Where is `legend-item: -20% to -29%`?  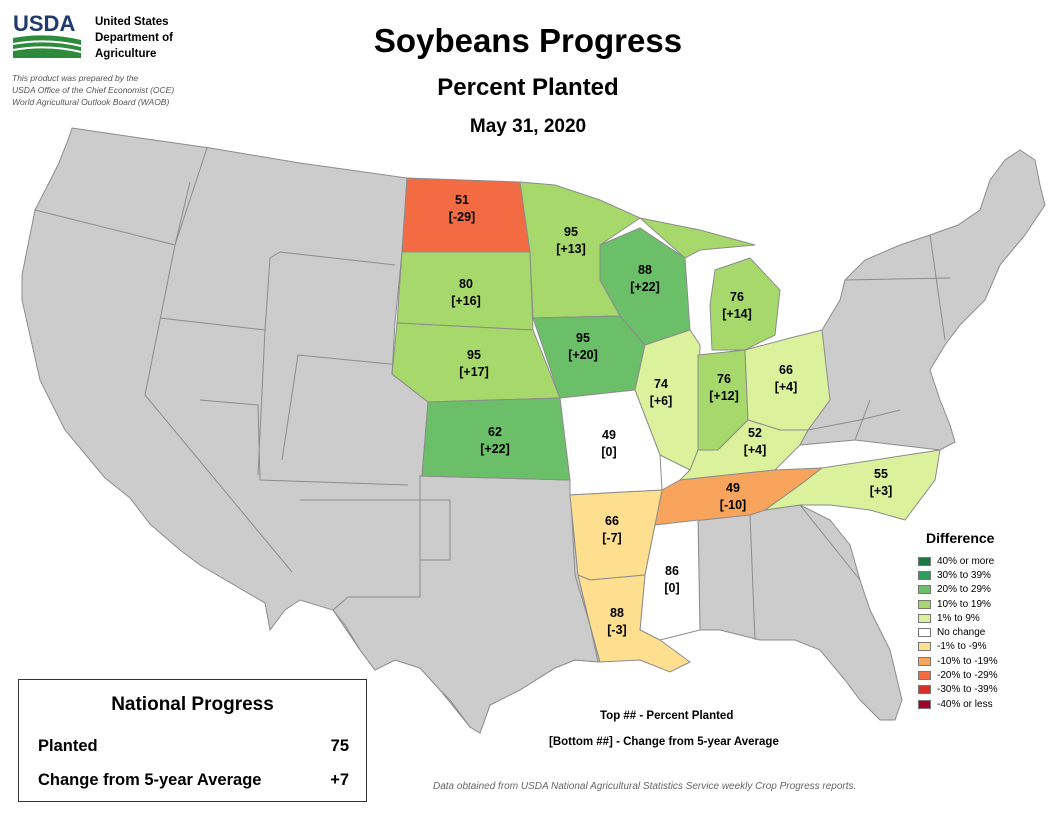
legend-item: -20% to -29% is located at coordinates (983, 675).